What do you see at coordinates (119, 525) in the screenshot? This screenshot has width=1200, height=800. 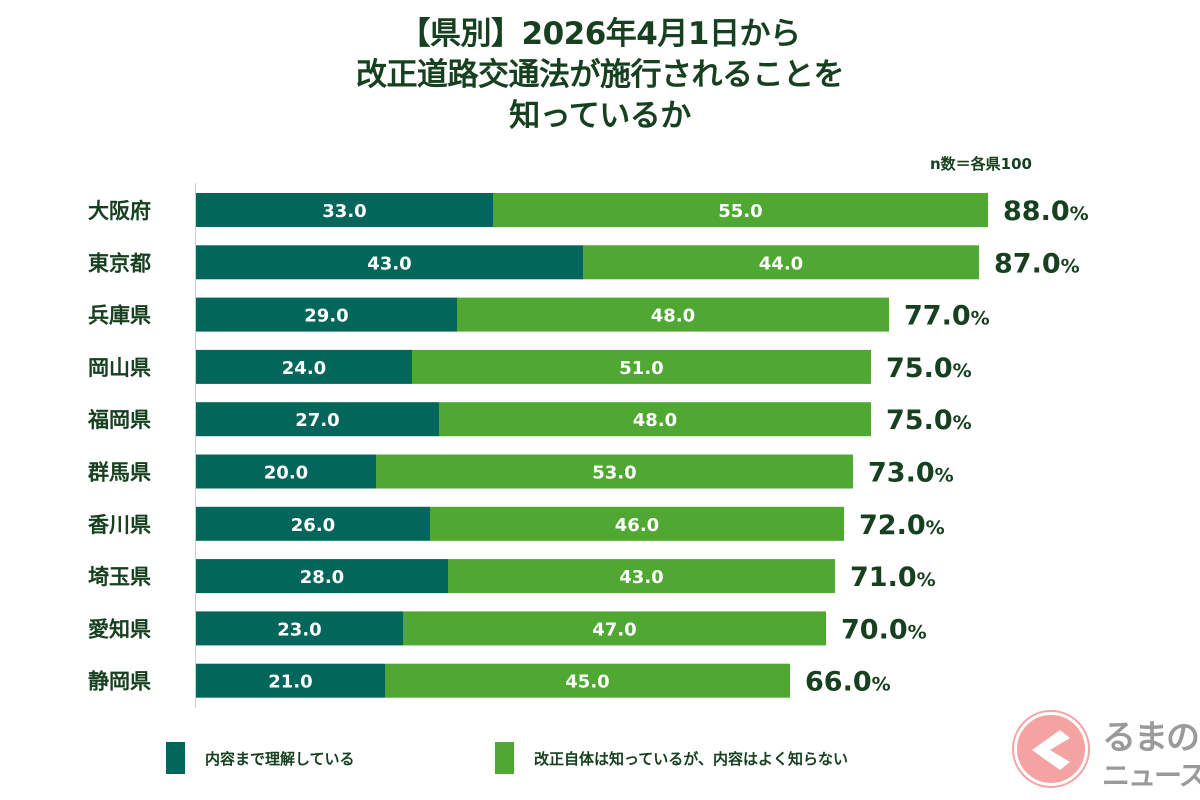 I see `category-label: 香川県` at bounding box center [119, 525].